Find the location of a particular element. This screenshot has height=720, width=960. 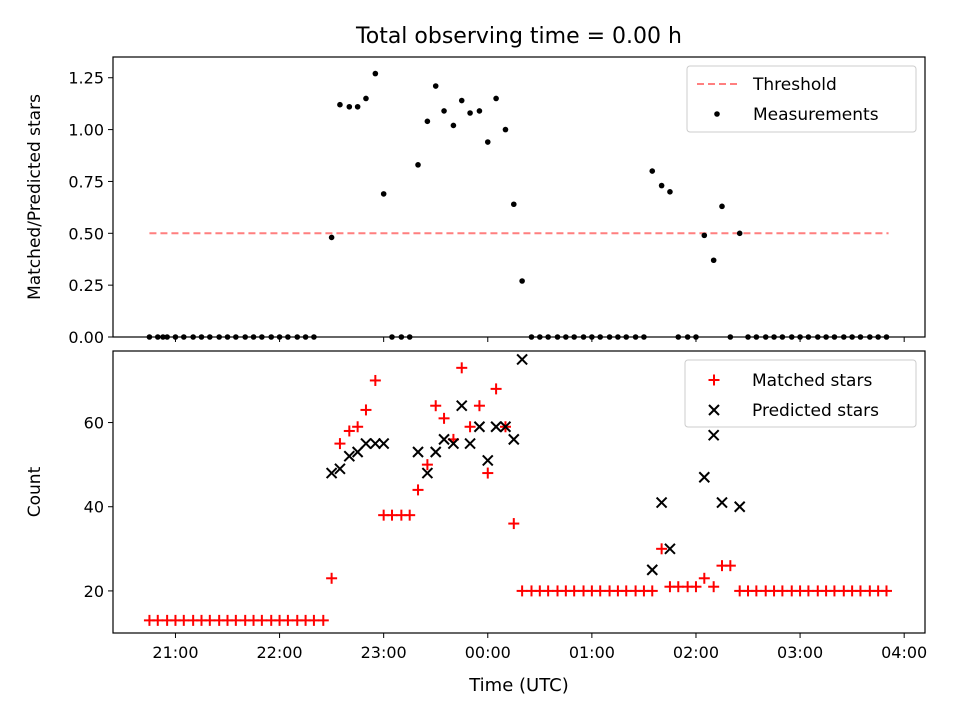

bottom-y-tick-label: 20 is located at coordinates (94, 591).